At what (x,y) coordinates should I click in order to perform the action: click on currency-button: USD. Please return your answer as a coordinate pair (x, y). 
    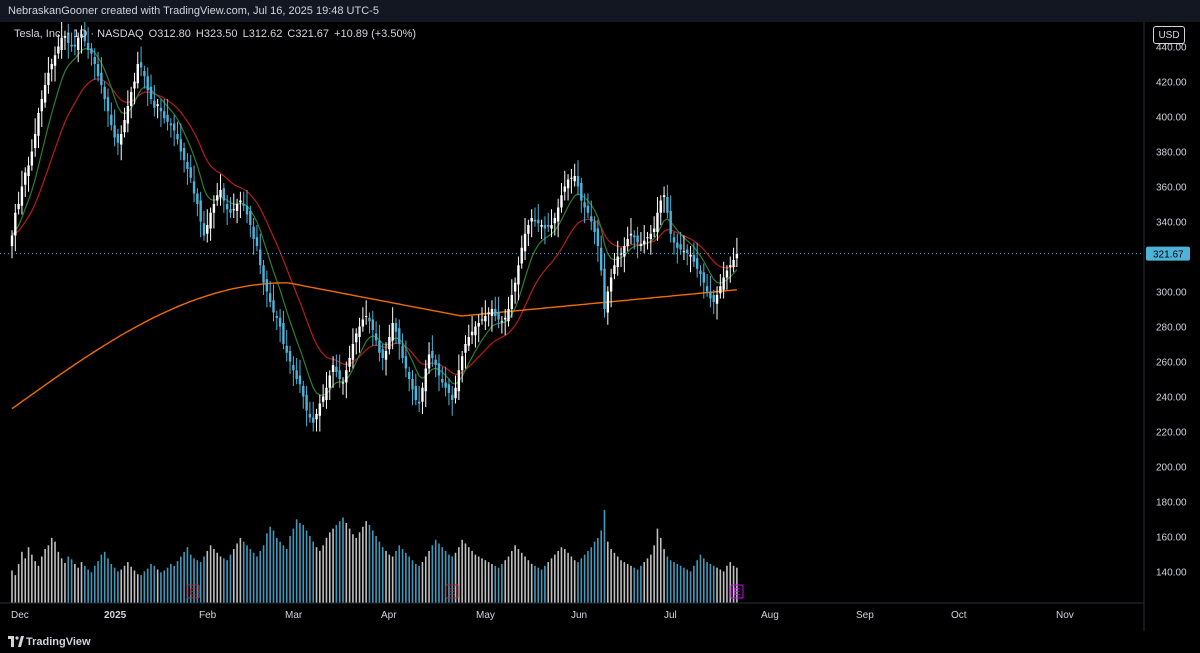
    Looking at the image, I should click on (1169, 35).